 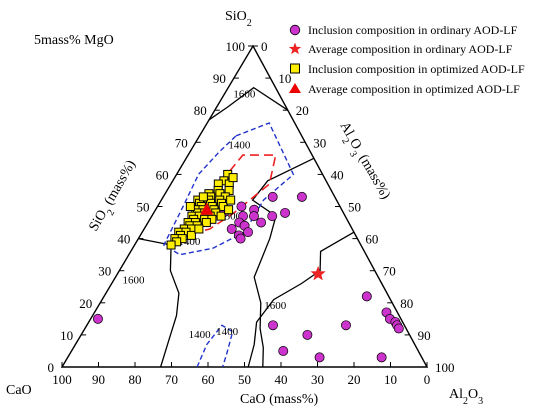 I want to click on cao-tick-label: 10, so click(x=390, y=379).